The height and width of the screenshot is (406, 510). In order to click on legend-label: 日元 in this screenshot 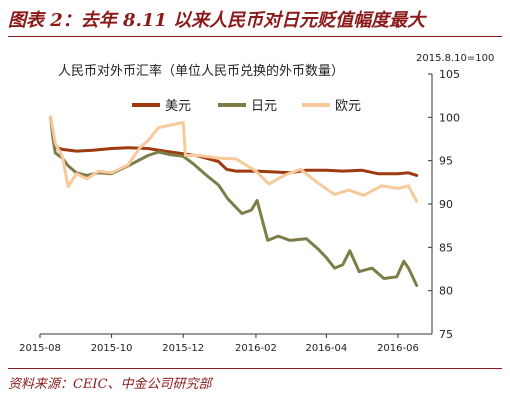, I will do `click(264, 106)`.